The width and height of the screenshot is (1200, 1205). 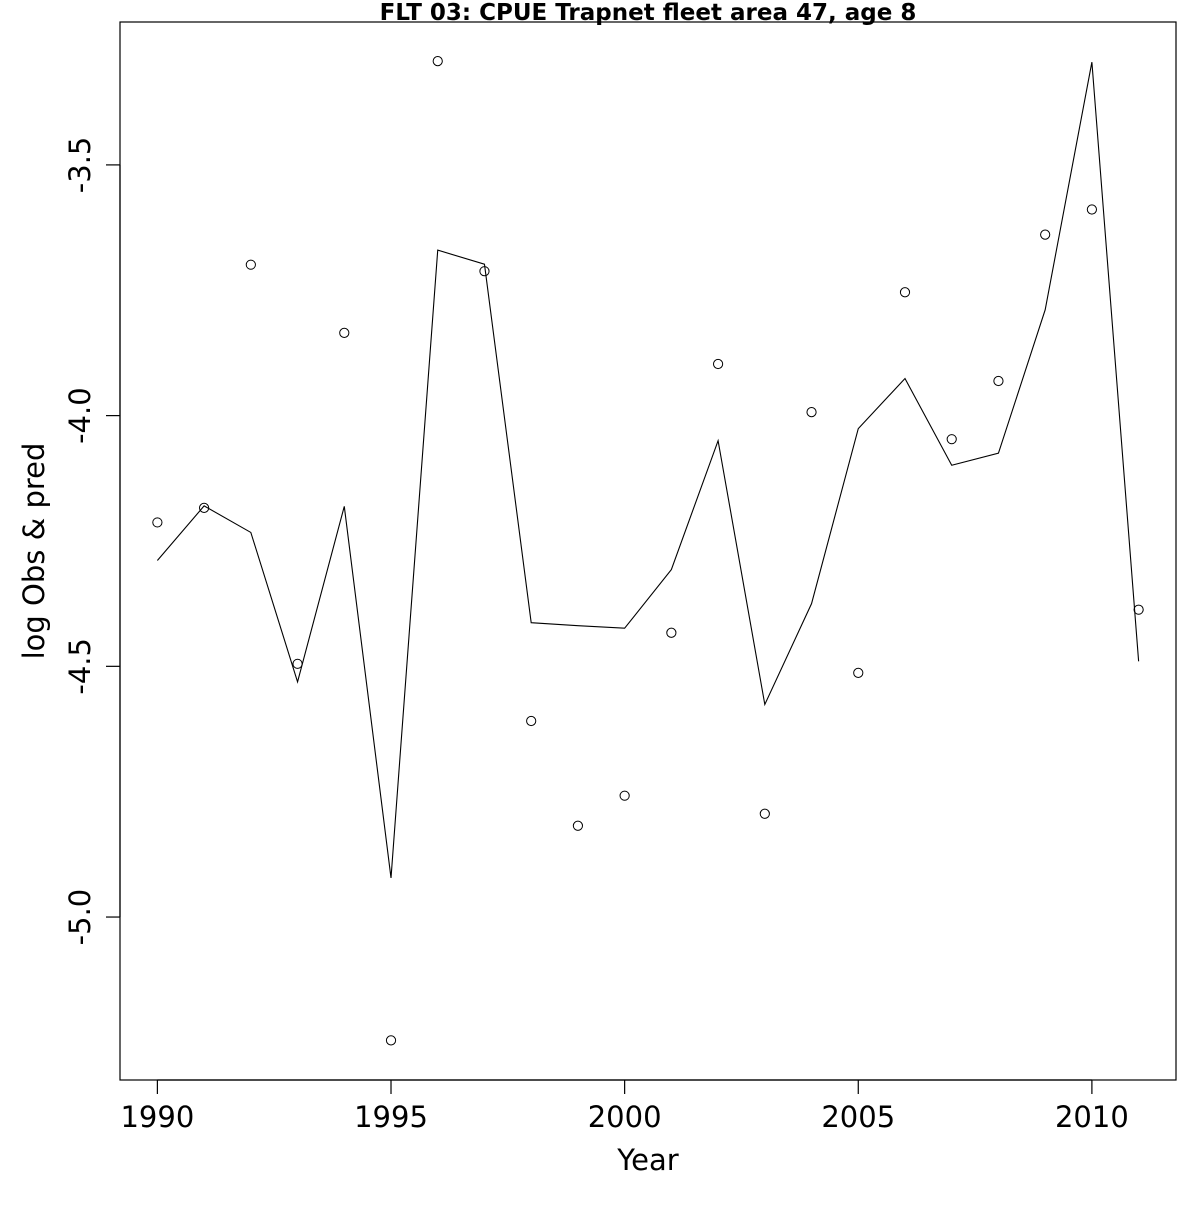 What do you see at coordinates (391, 1117) in the screenshot?
I see `x-tick-label: 1995` at bounding box center [391, 1117].